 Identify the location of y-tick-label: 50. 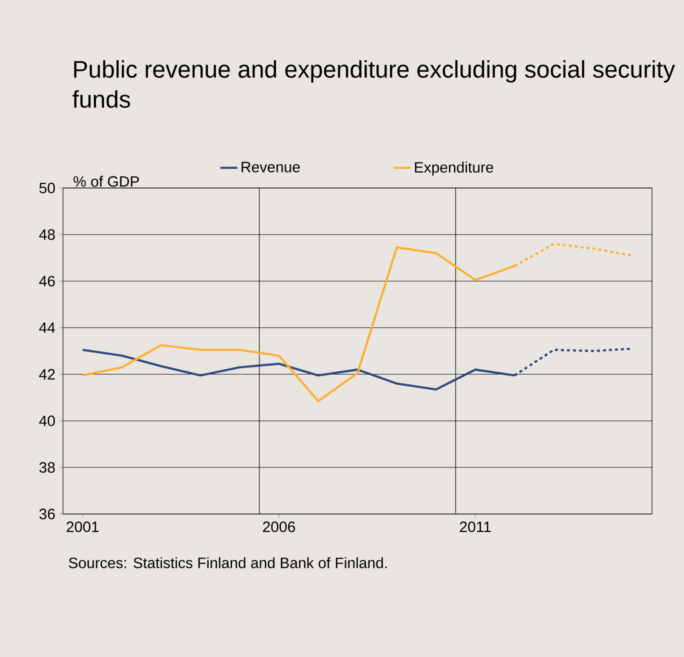
(47, 188).